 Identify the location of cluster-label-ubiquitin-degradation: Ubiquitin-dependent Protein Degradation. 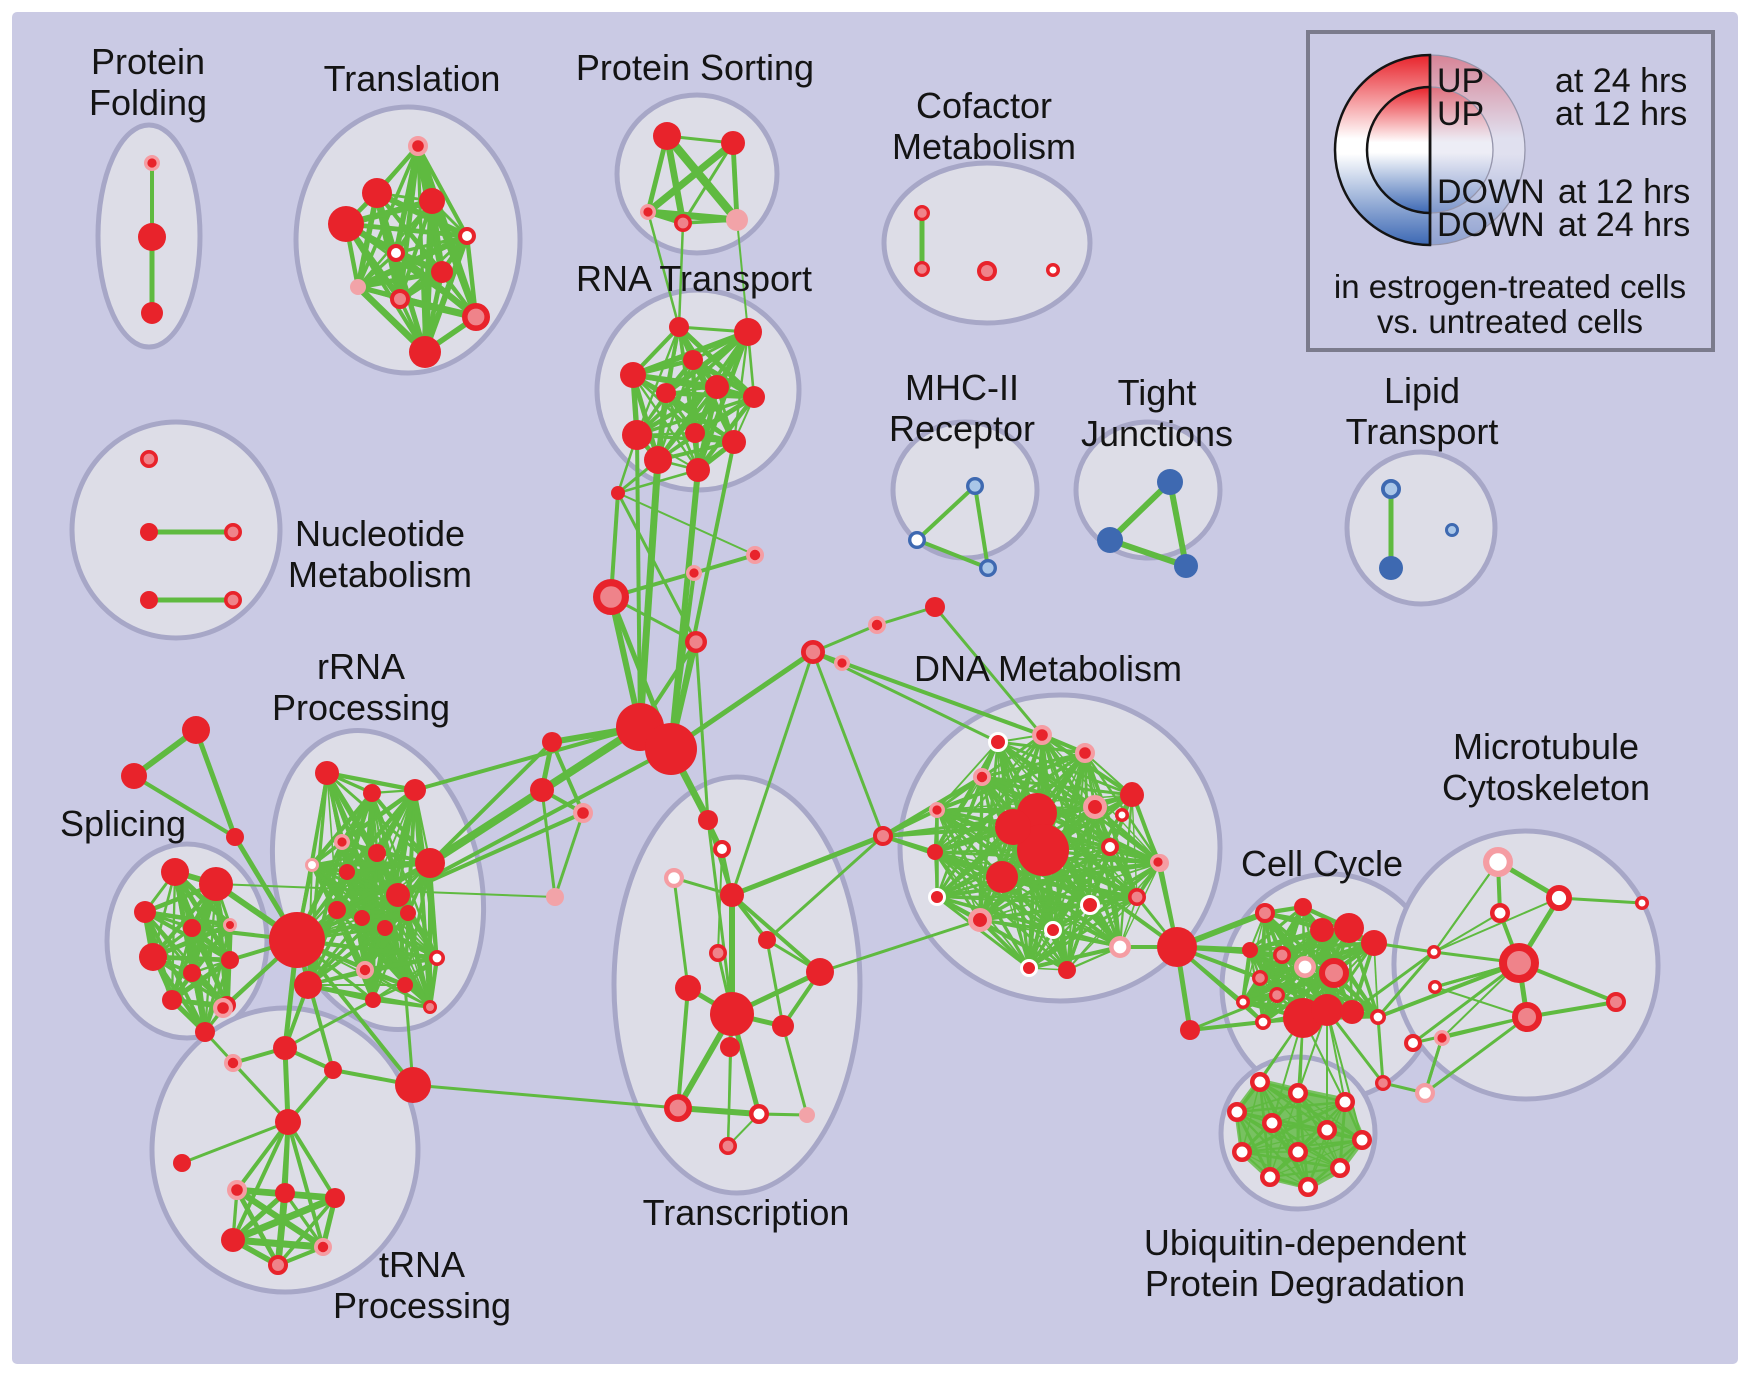
(1305, 1263).